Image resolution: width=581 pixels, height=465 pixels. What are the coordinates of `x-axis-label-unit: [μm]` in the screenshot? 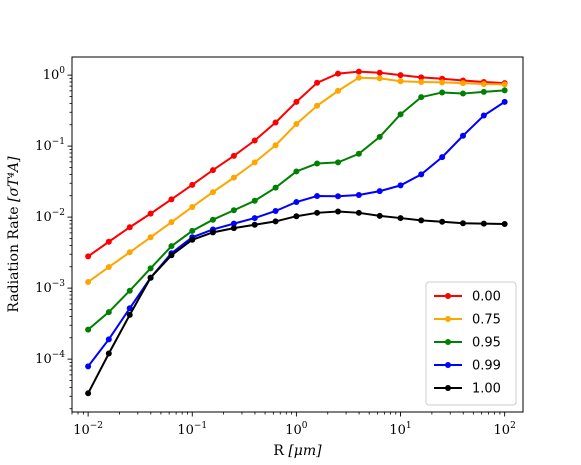 It's located at (305, 451).